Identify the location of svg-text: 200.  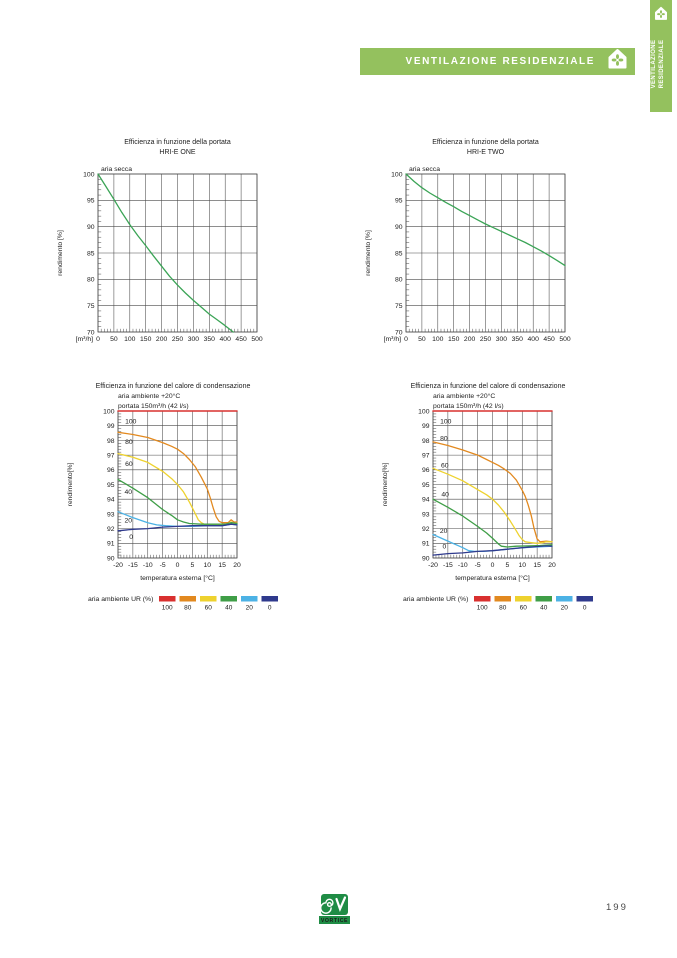
(470, 339).